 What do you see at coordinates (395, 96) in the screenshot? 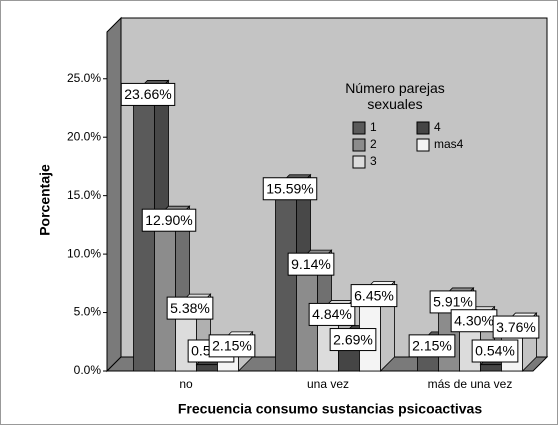
I see `legend-title: Número parejas sexuales` at bounding box center [395, 96].